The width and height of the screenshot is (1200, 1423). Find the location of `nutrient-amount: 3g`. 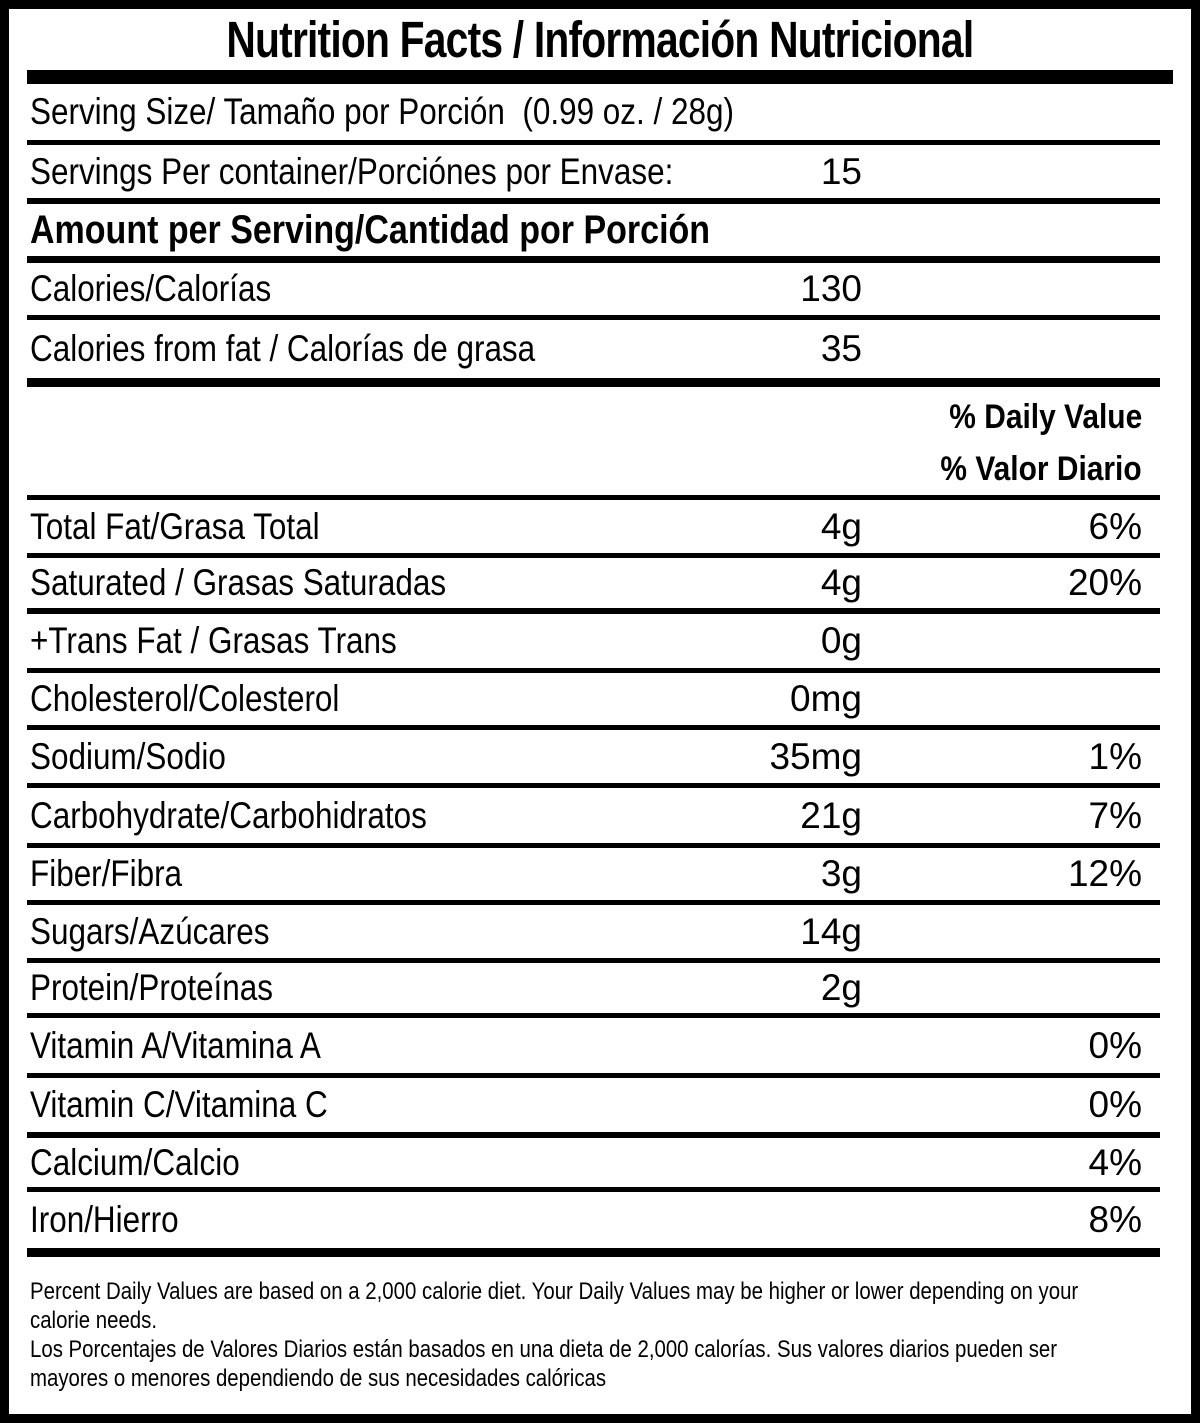

nutrient-amount: 3g is located at coordinates (841, 873).